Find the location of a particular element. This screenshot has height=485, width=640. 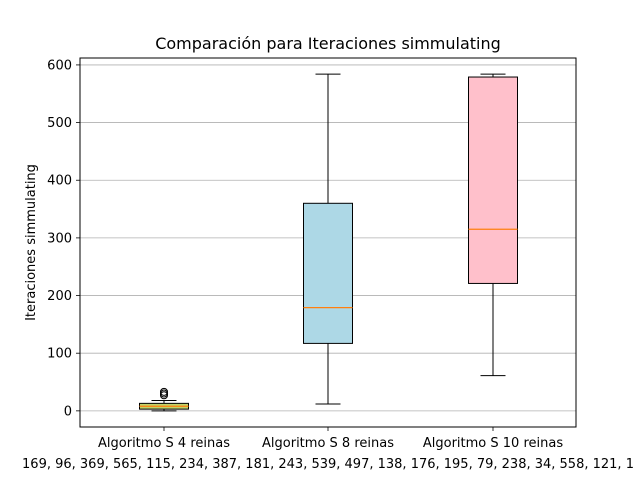

y-tick-label: 500 is located at coordinates (59, 123).